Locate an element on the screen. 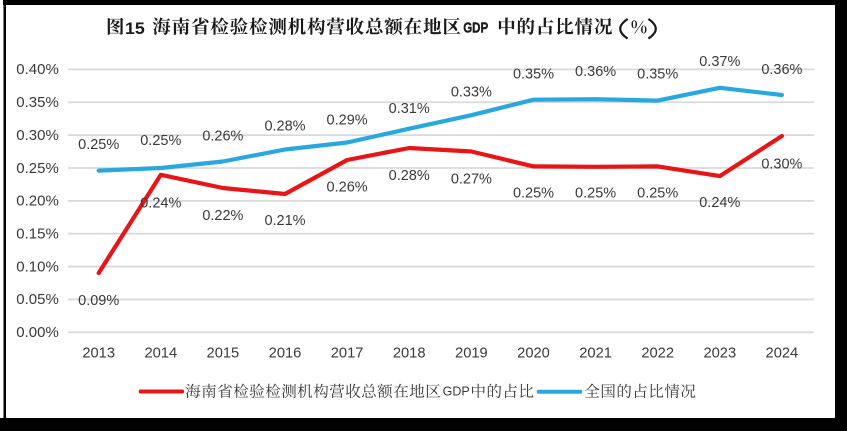  svg-text: 0.21% is located at coordinates (284, 221).